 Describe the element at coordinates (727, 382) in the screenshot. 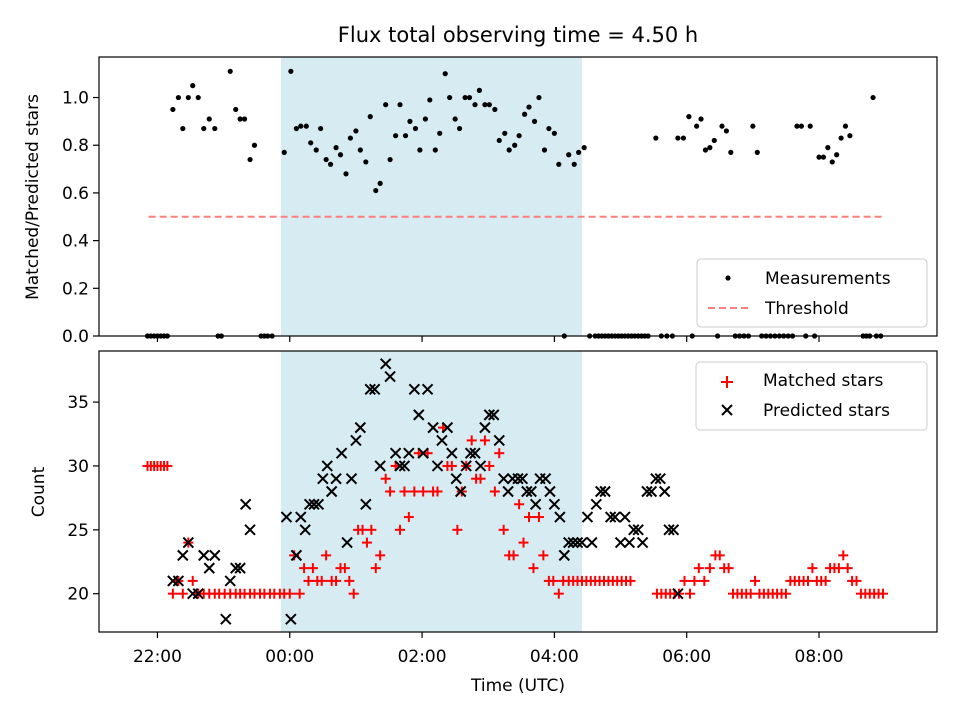

I see `matched-legend-marker` at that location.